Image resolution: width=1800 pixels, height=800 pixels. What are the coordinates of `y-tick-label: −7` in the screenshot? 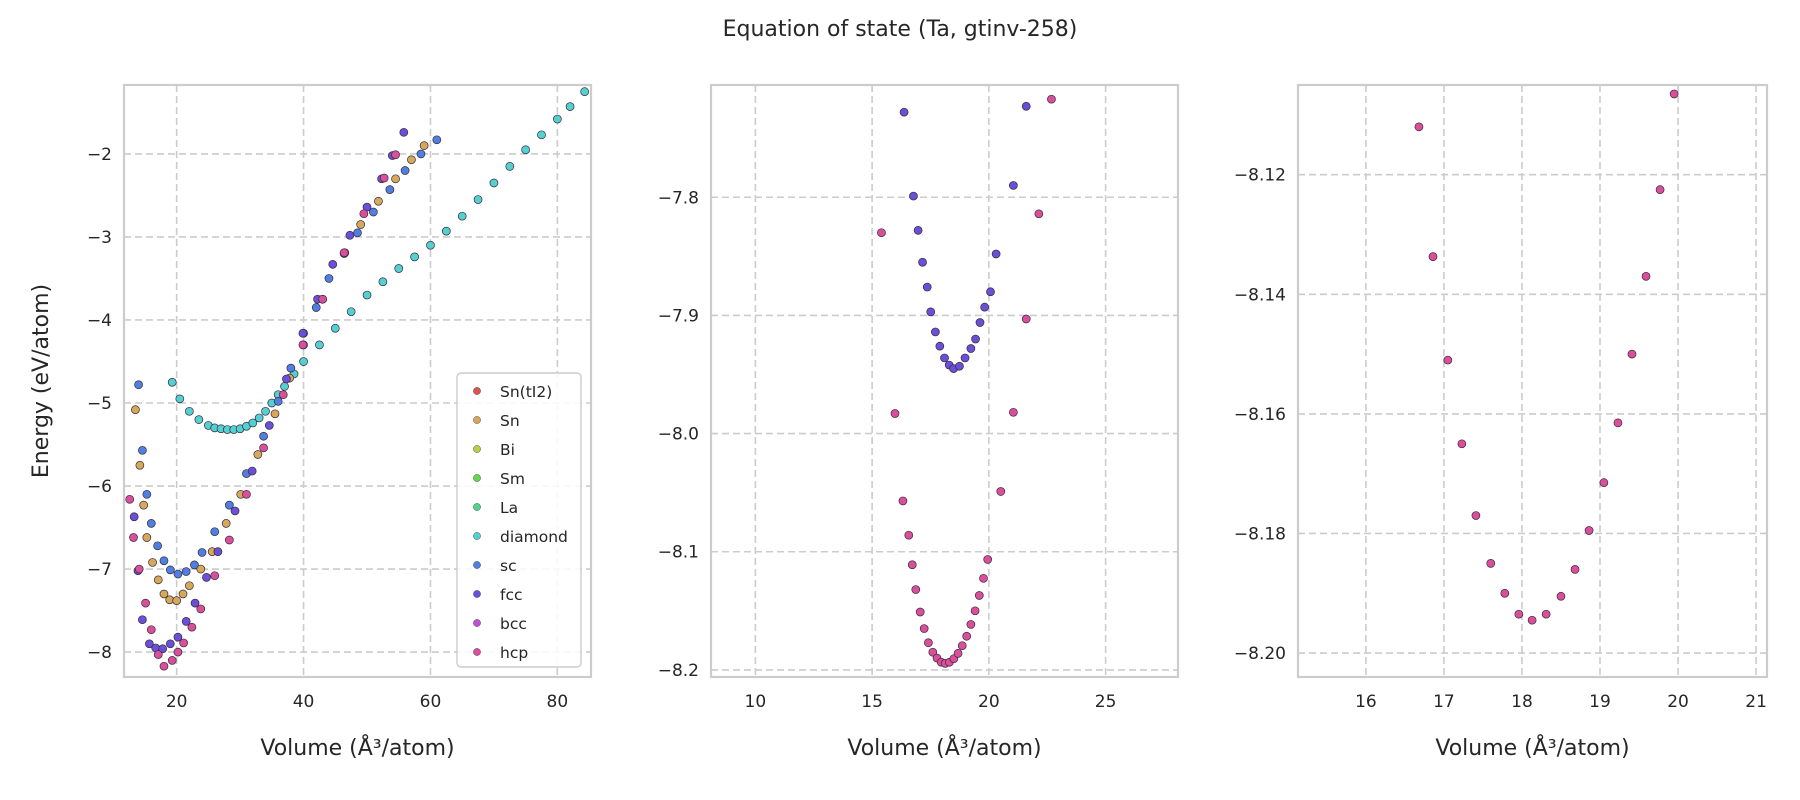 It's located at (99, 570).